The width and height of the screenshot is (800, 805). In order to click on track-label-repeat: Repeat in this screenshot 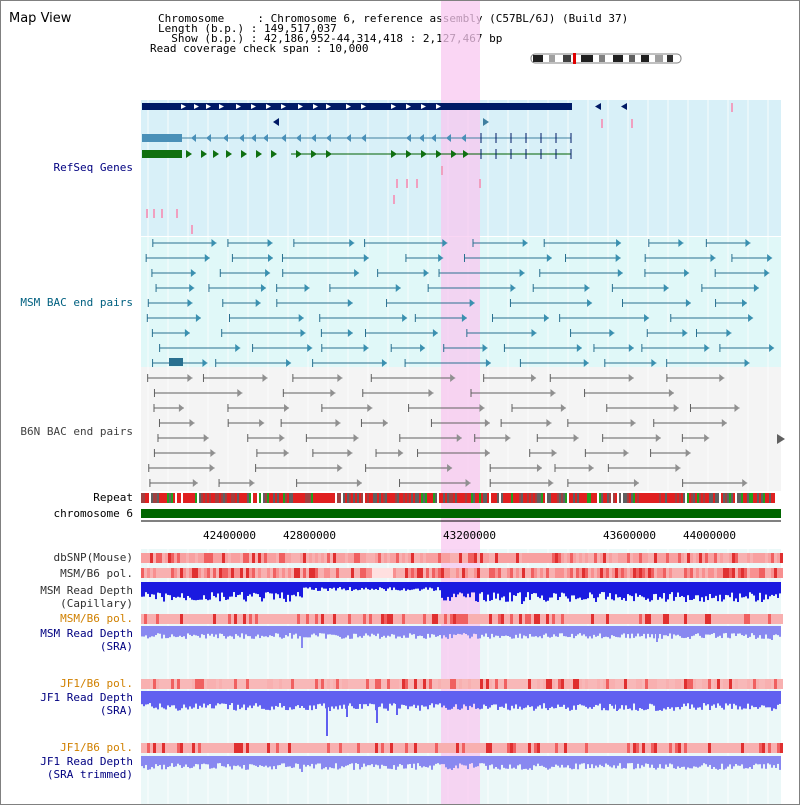, I will do `click(113, 497)`.